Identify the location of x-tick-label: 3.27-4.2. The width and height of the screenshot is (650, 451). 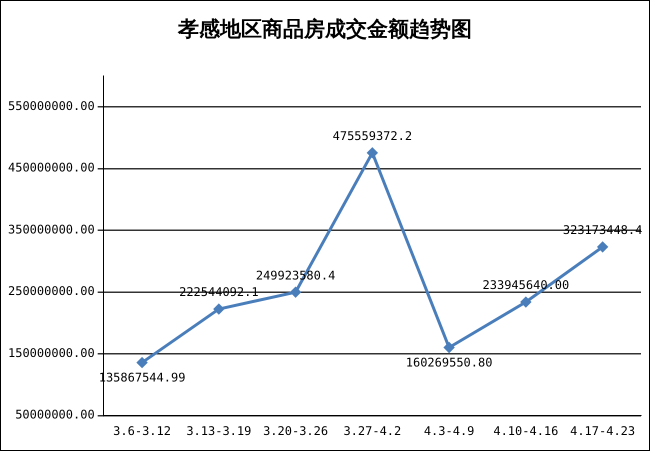
(372, 431).